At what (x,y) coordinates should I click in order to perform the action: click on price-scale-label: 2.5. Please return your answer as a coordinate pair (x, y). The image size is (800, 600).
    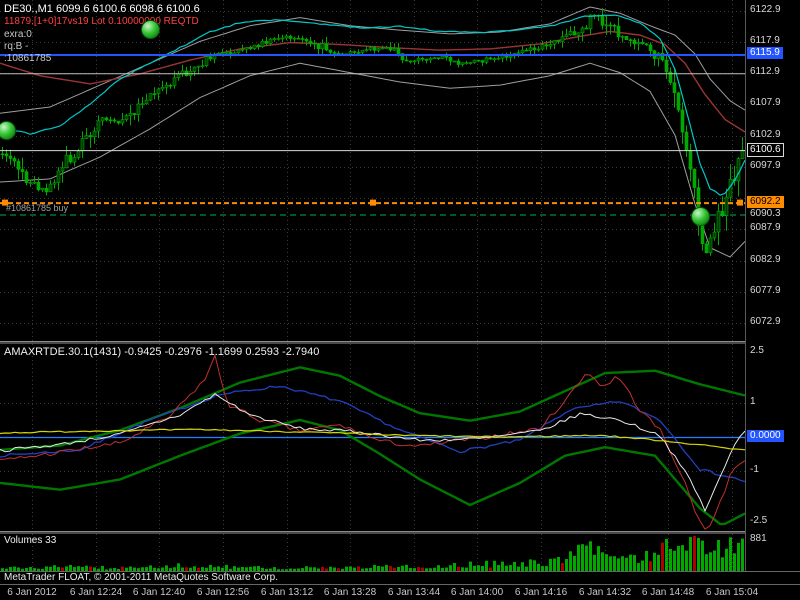
    Looking at the image, I should click on (757, 350).